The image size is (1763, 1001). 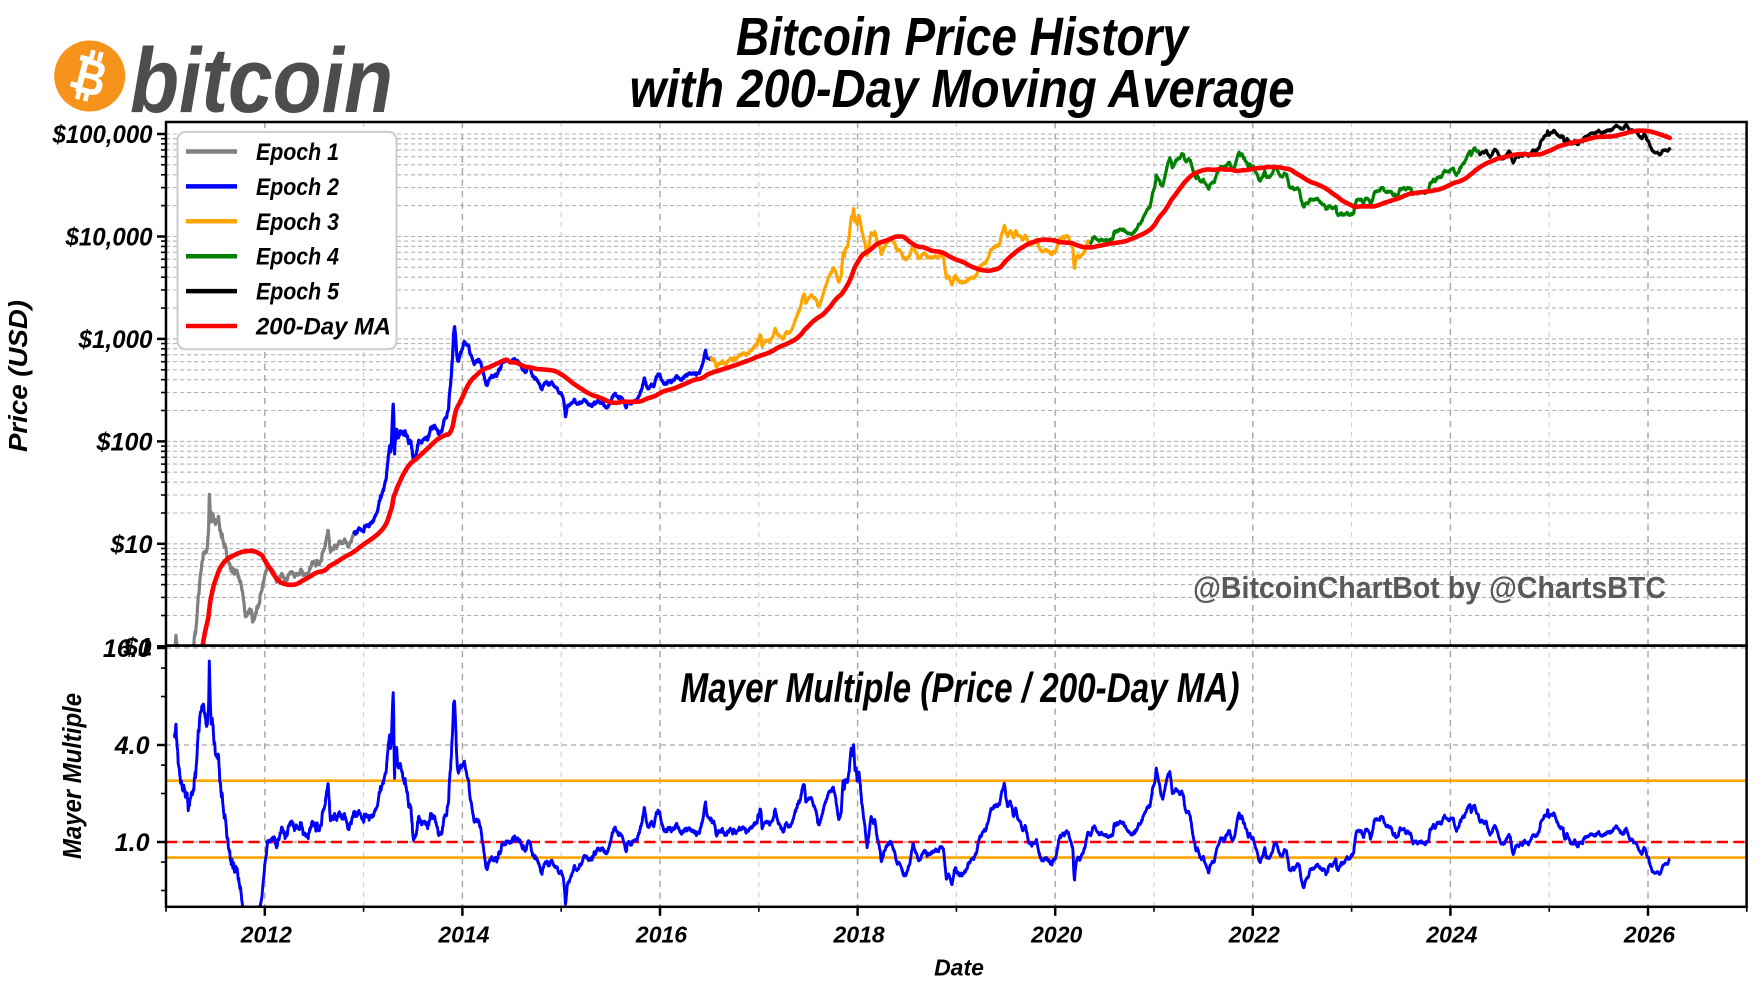 What do you see at coordinates (123, 442) in the screenshot?
I see `svg-text: $100` at bounding box center [123, 442].